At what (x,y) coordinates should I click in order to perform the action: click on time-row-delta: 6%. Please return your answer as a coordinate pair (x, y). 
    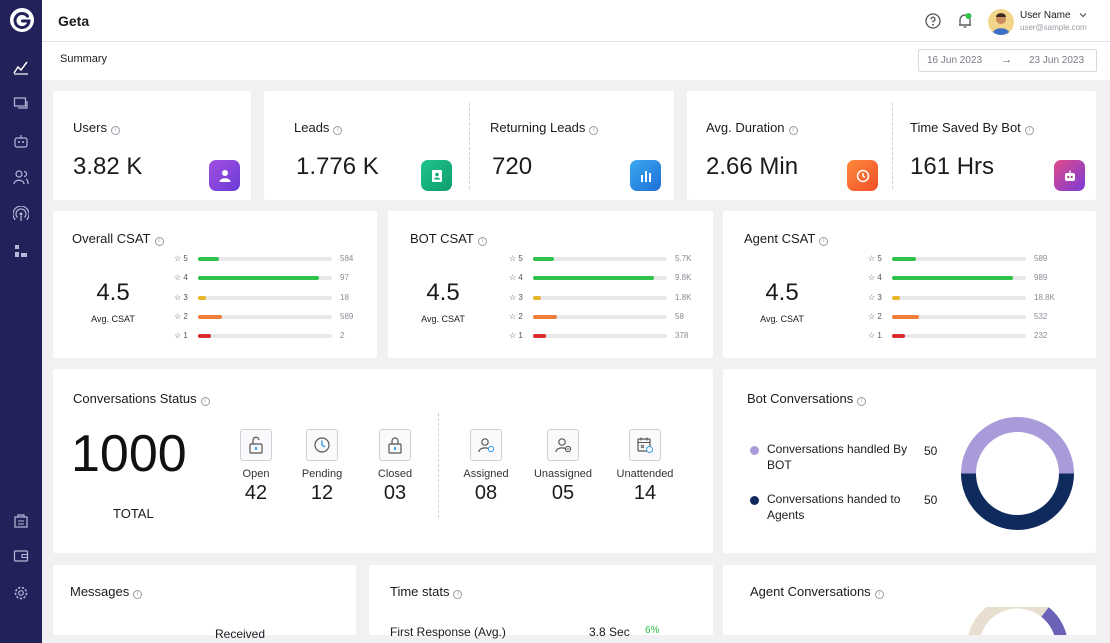
    Looking at the image, I should click on (652, 630).